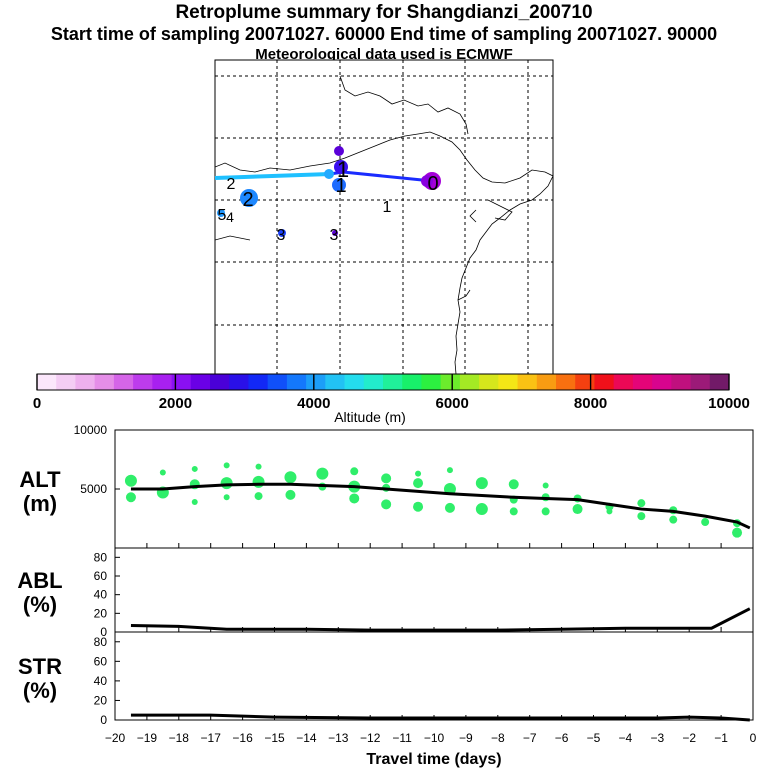  Describe the element at coordinates (384, 54) in the screenshot. I see `met-data-label: Meteorological data used is ECMWF` at that location.